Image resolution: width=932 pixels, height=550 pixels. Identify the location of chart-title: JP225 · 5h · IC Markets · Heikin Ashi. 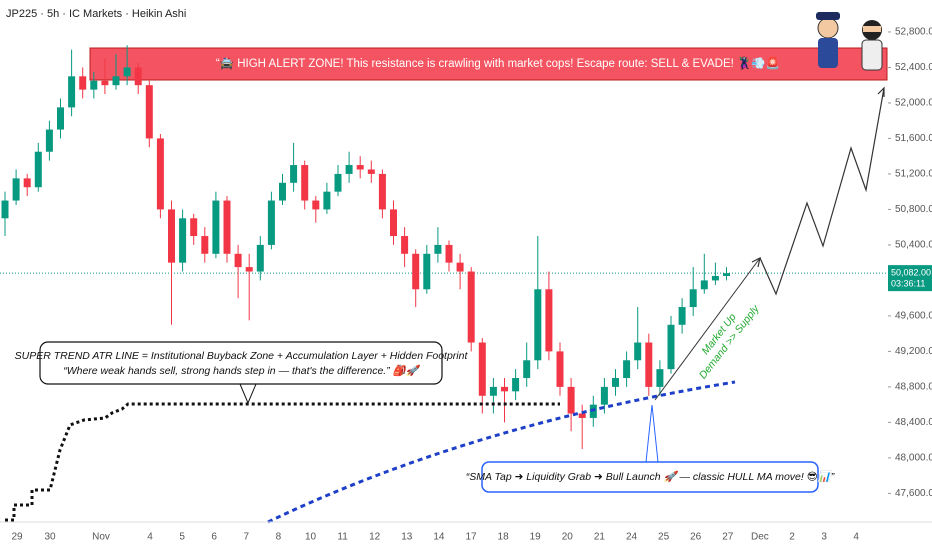
(96, 14).